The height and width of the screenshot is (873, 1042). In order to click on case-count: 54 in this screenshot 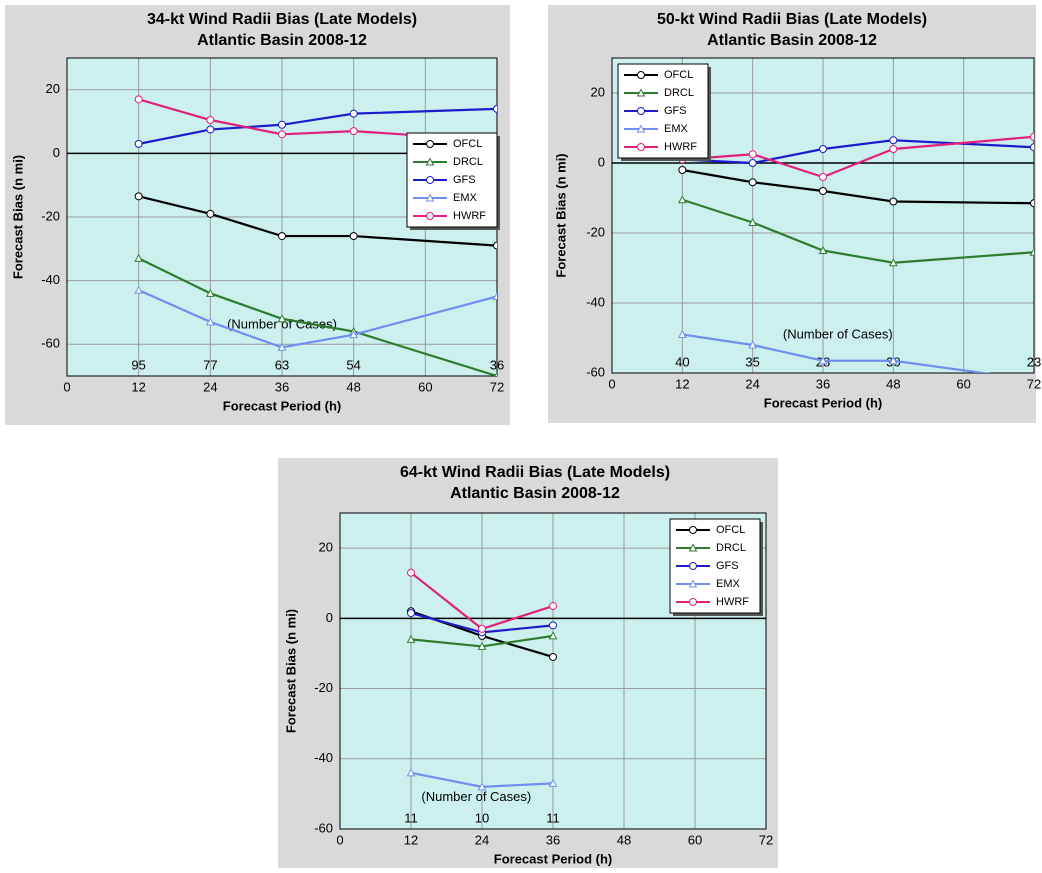, I will do `click(353, 364)`.